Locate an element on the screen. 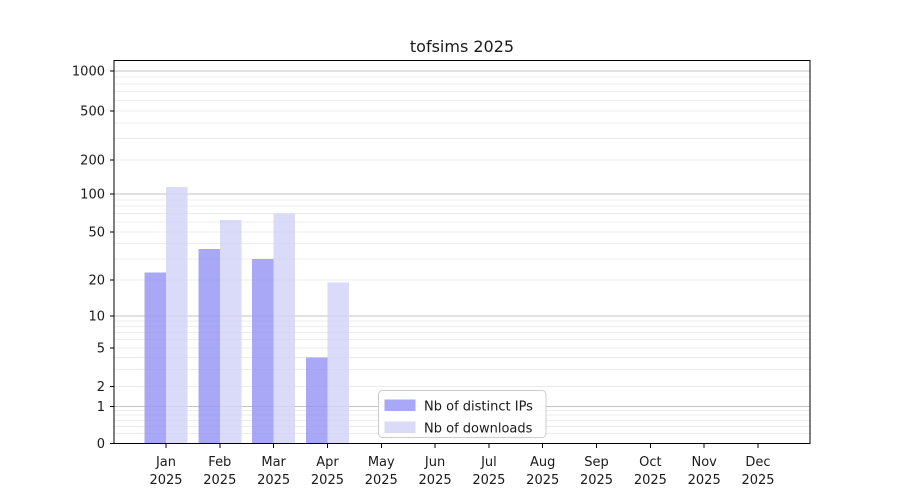 Image resolution: width=900 pixels, height=500 pixels. y-tick-label: 2 is located at coordinates (101, 387).